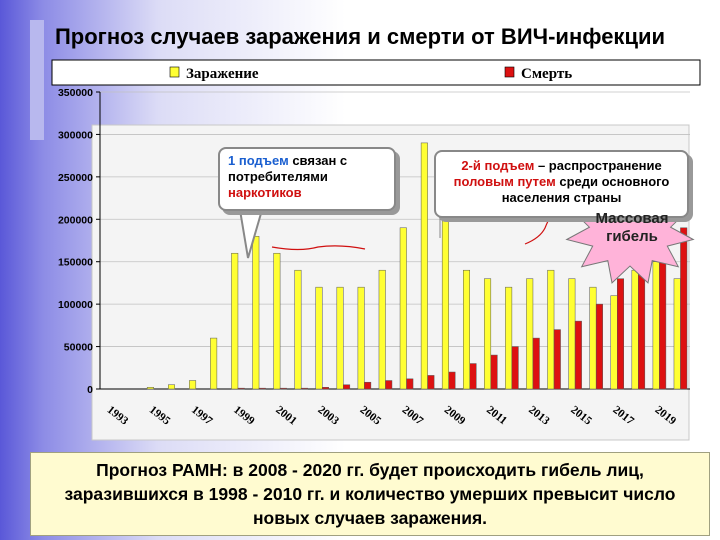 The width and height of the screenshot is (720, 540). What do you see at coordinates (498, 165) in the screenshot?
I see `callout-second-label: 2-й подъем` at bounding box center [498, 165].